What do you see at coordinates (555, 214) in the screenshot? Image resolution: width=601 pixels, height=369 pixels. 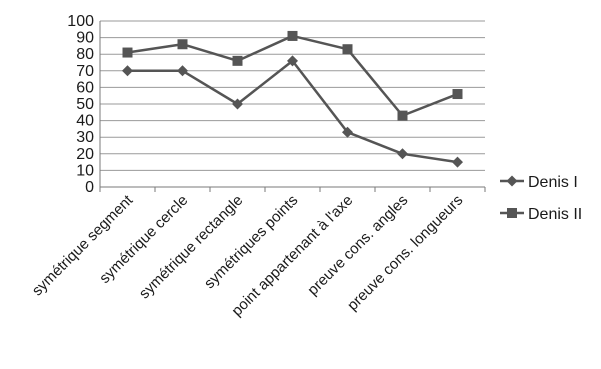 I see `legend-label: Denis II` at bounding box center [555, 214].